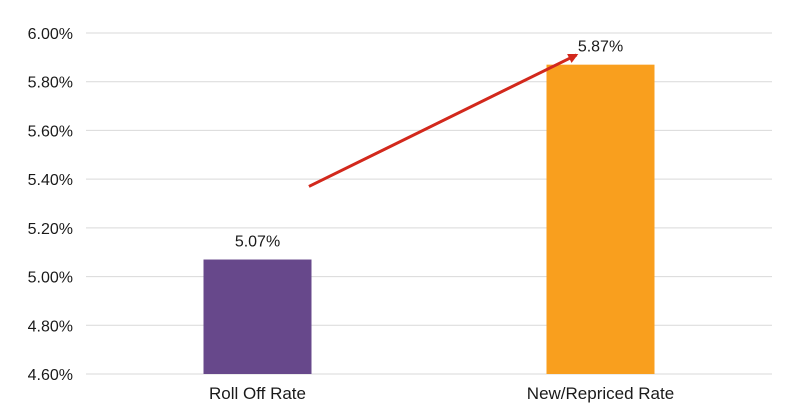 This screenshot has width=801, height=419. What do you see at coordinates (50, 278) in the screenshot?
I see `y-tick-label: 5.00%` at bounding box center [50, 278].